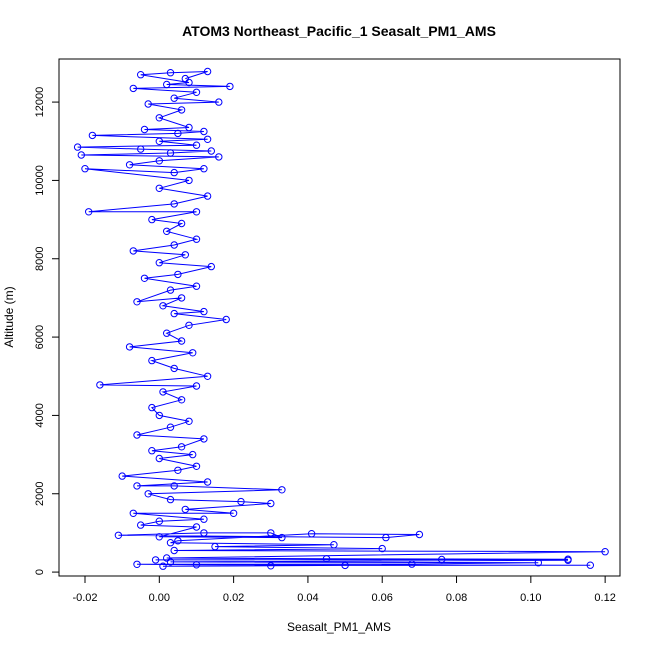  Describe the element at coordinates (233, 598) in the screenshot. I see `x-tick-label: 0.02` at that location.